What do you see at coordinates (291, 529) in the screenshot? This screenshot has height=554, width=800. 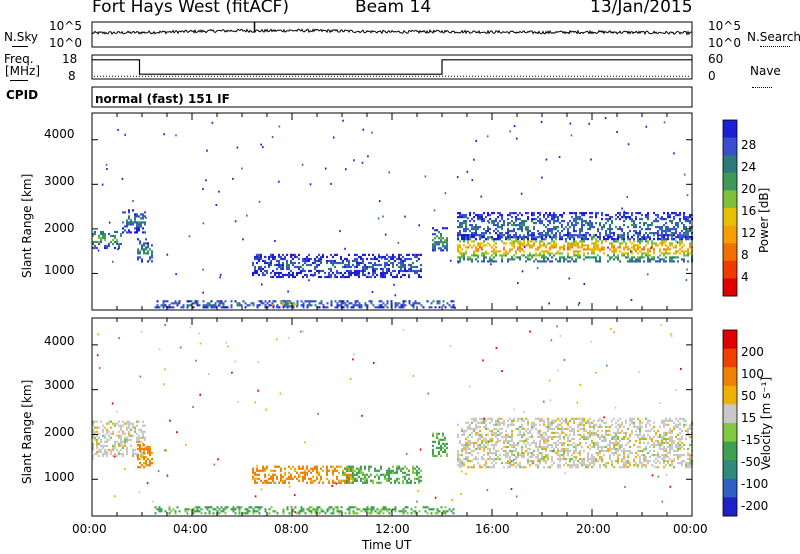 I see `xtick-2: 08:00` at bounding box center [291, 529].